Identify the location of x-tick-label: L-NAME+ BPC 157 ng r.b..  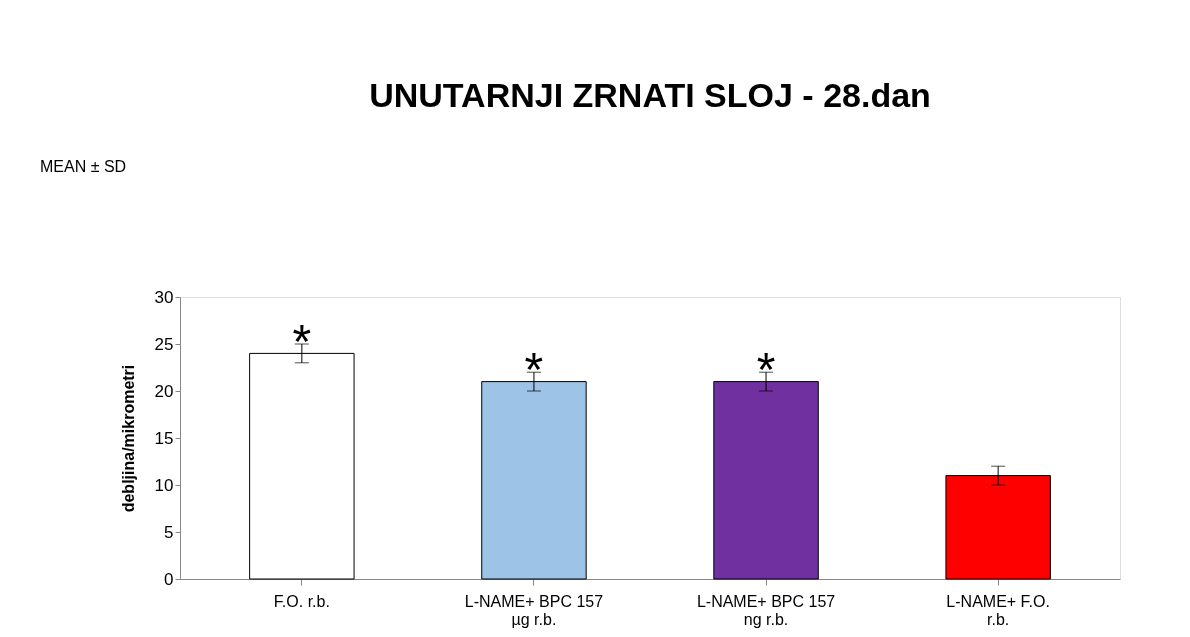
(766, 610).